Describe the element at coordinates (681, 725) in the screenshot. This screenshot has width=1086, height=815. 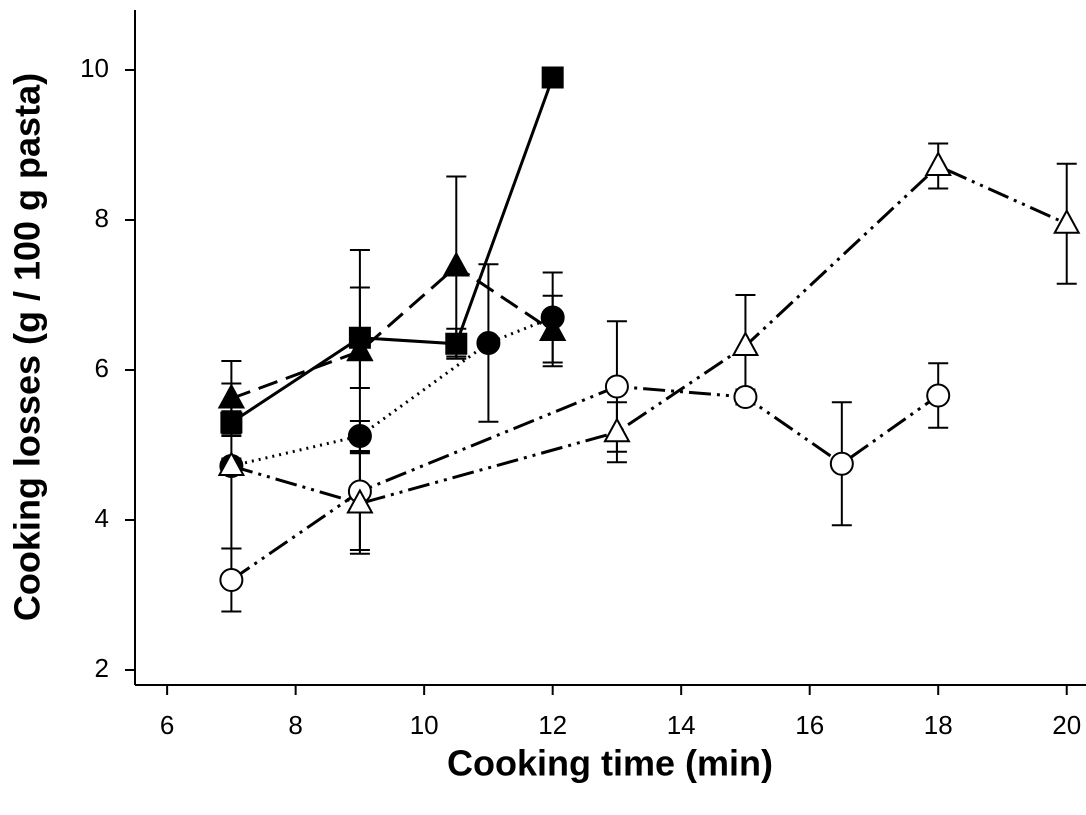
I see `x-tick-label: 14` at that location.